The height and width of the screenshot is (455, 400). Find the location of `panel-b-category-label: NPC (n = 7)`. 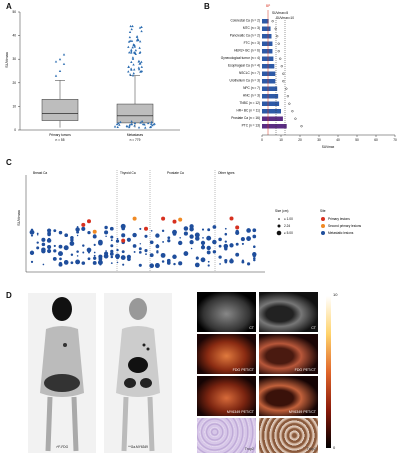

panel-b-category-label: NPC (n = 7) is located at coordinates (251, 88).